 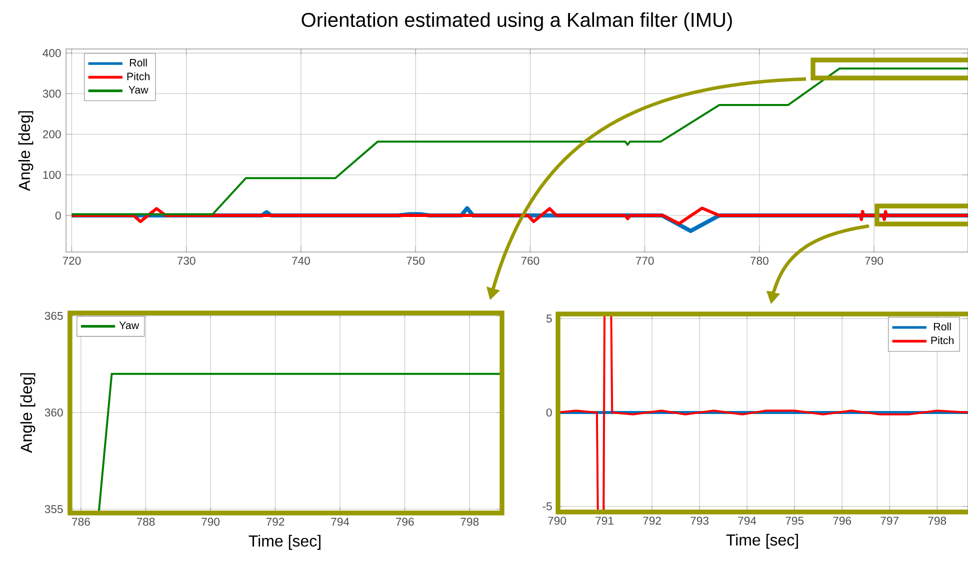 I want to click on y-tick-label: 100, so click(x=52, y=174).